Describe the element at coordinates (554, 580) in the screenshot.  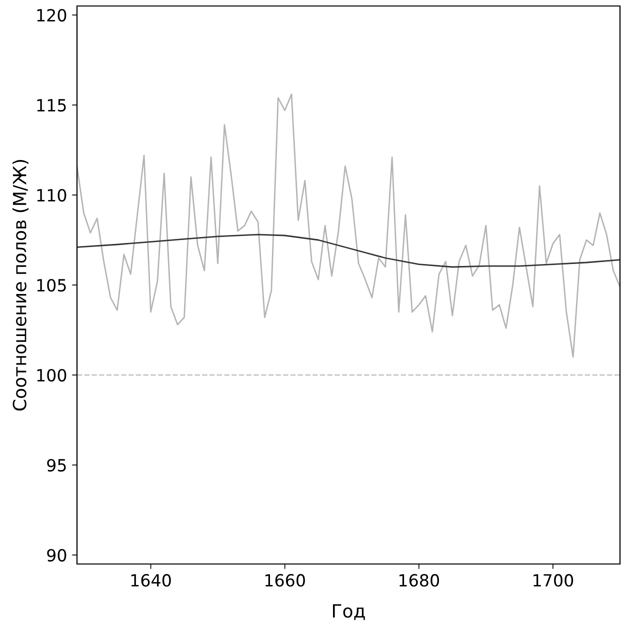
I see `x-tick-label: 1700` at that location.